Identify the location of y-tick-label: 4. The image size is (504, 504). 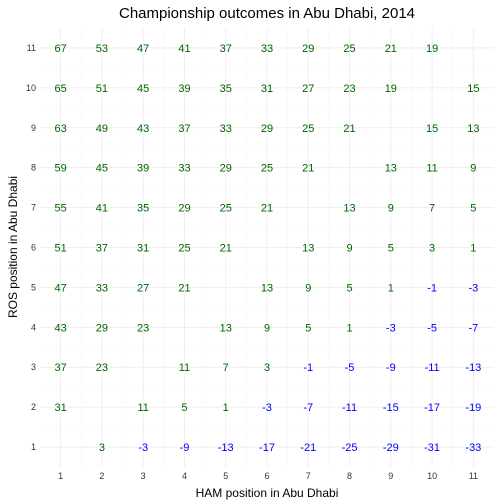
(33, 327).